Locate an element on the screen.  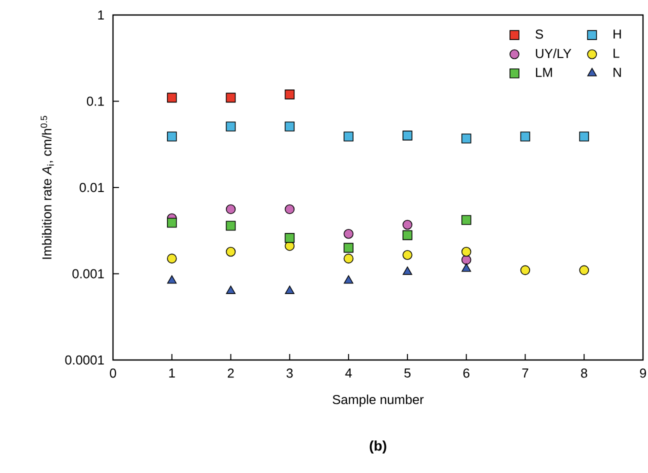
y-tick-label: 0.001 is located at coordinates (88, 273).